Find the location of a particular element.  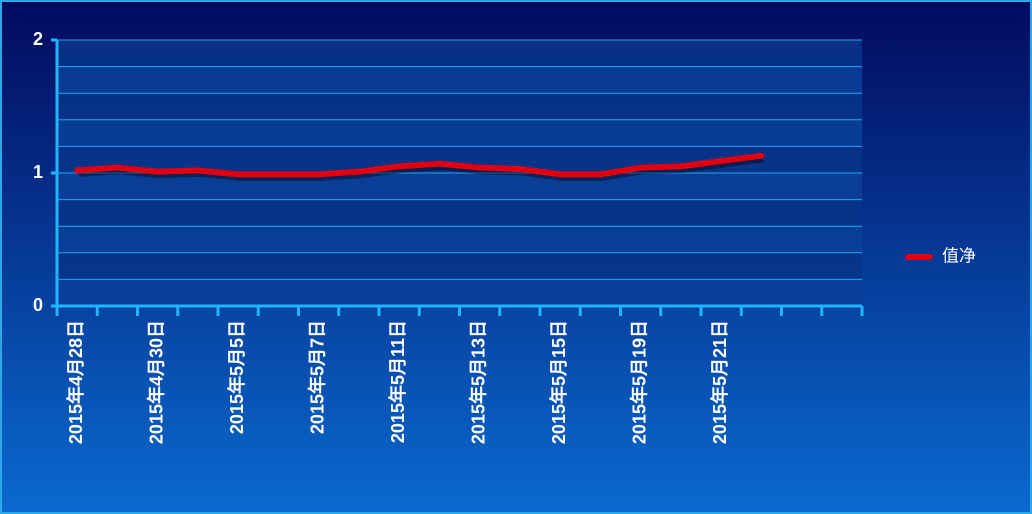

x-tick-label: 2015年5月5日 is located at coordinates (236, 377).